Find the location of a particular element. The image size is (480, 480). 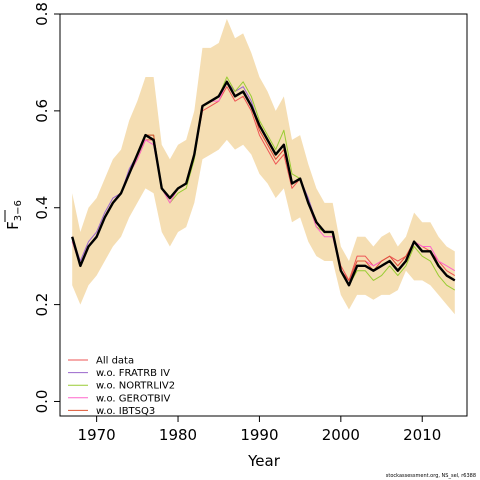

legend-label: w.o. NORTRLIV2 is located at coordinates (135, 386).